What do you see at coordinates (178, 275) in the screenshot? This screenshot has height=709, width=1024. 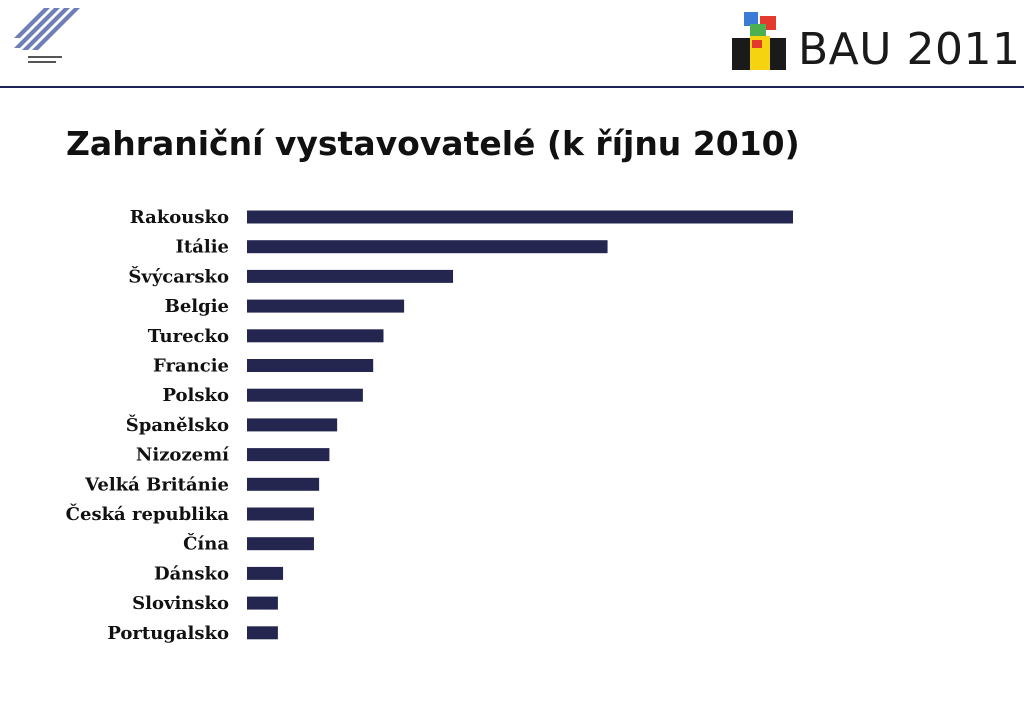 I see `category-label: Švýcarsko` at bounding box center [178, 275].